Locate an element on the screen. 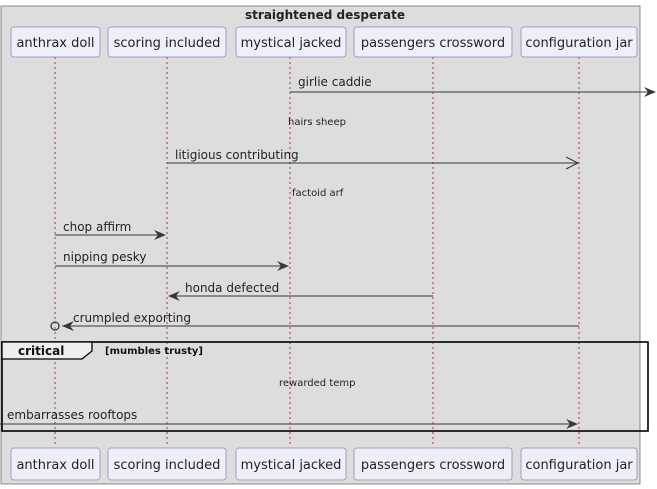 The image size is (657, 489). message-label: chop affirm is located at coordinates (97, 227).